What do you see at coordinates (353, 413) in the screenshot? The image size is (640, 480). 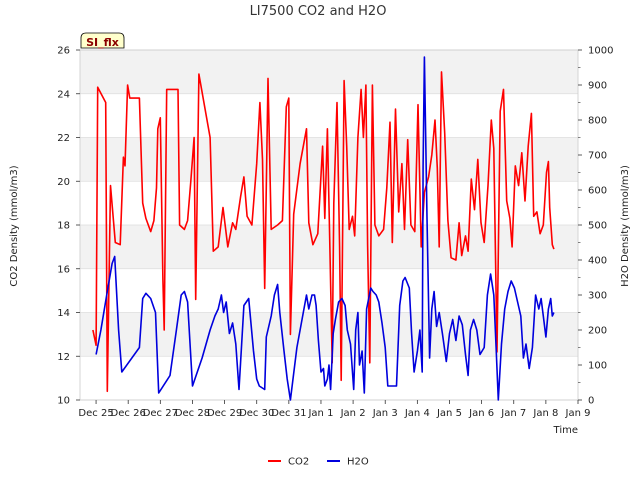 I see `x-tick-label: Jan 2` at bounding box center [353, 413].